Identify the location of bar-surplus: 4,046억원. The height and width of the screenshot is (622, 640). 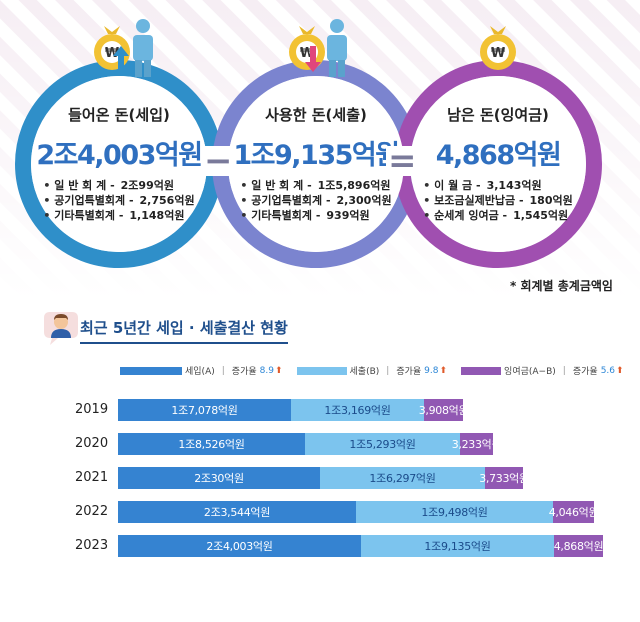
(574, 512).